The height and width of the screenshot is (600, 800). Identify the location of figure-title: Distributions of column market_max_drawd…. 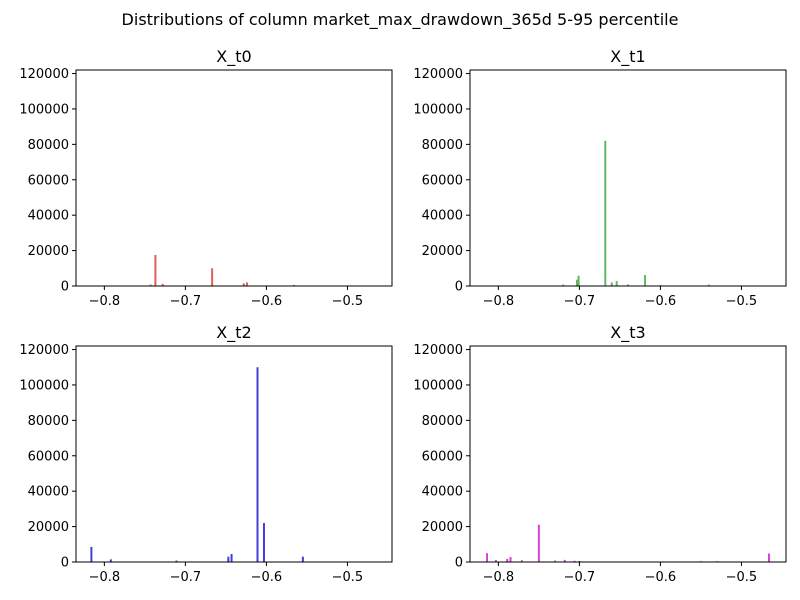
(400, 20).